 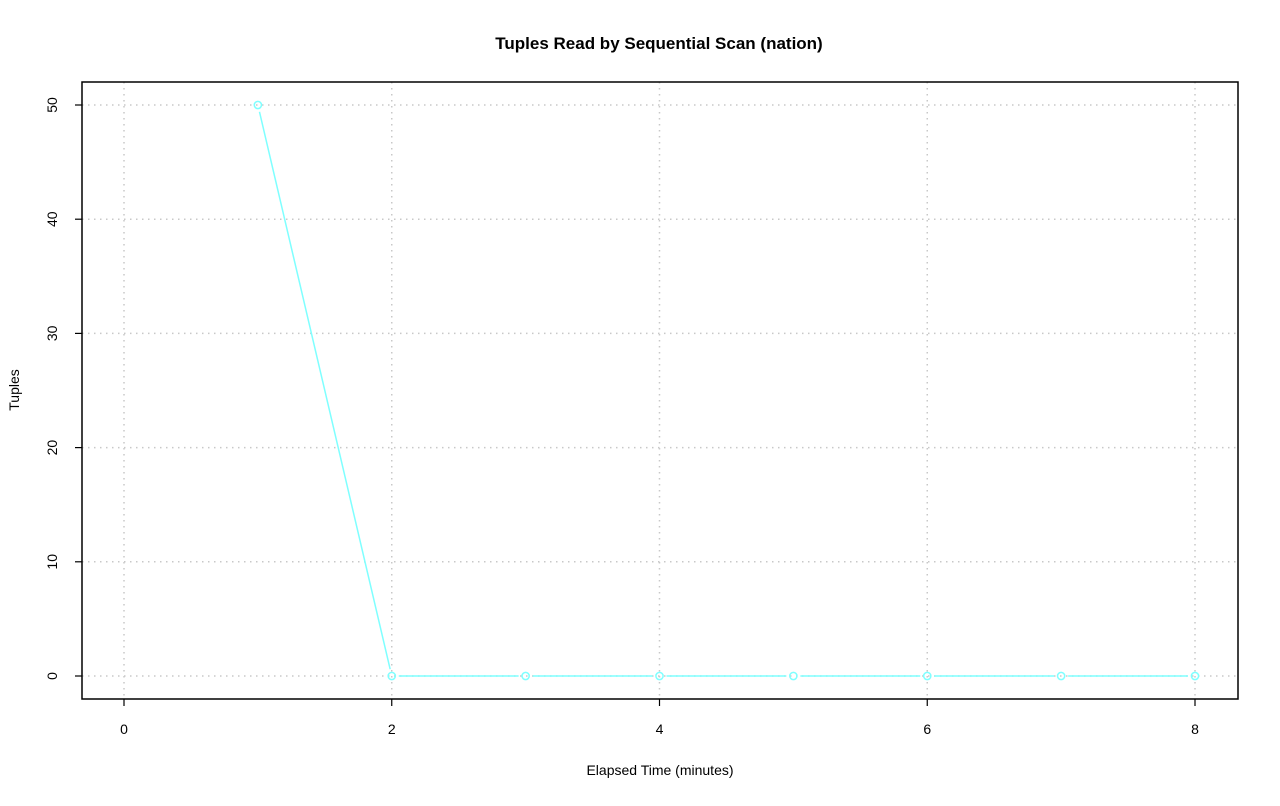 What do you see at coordinates (14, 390) in the screenshot?
I see `y-axis-label: Tuples` at bounding box center [14, 390].